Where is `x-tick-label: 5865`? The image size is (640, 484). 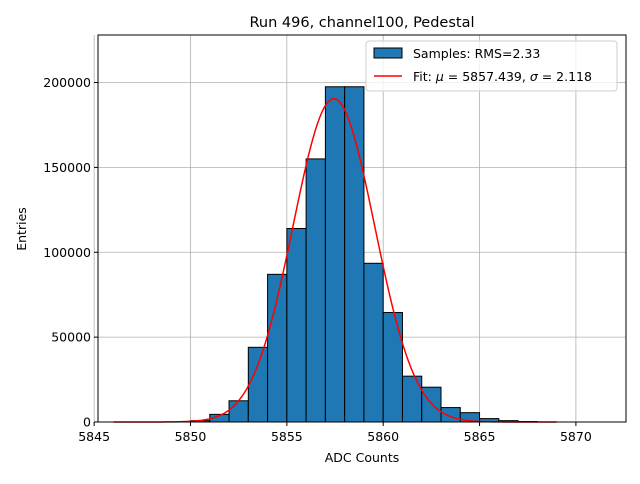
x-tick-label: 5865 is located at coordinates (480, 436).